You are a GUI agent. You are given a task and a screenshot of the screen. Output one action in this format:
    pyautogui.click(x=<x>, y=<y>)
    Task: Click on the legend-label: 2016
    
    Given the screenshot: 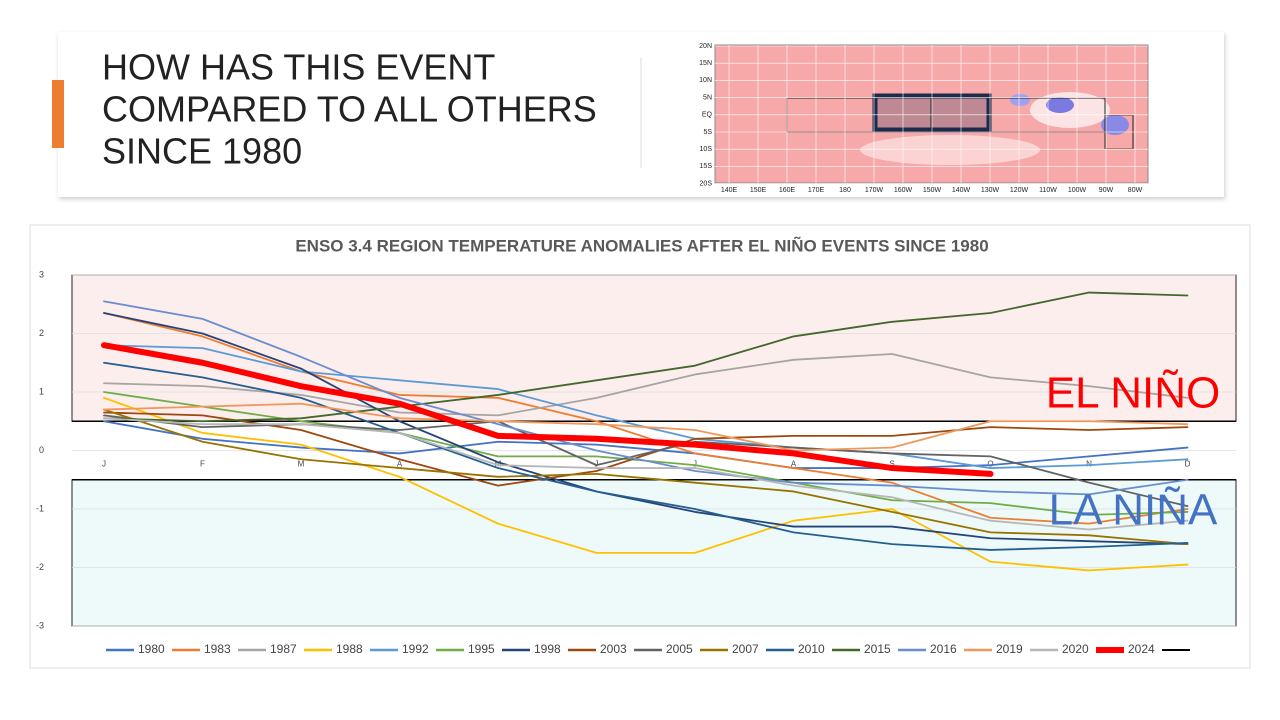 What is the action you would take?
    pyautogui.click(x=943, y=649)
    